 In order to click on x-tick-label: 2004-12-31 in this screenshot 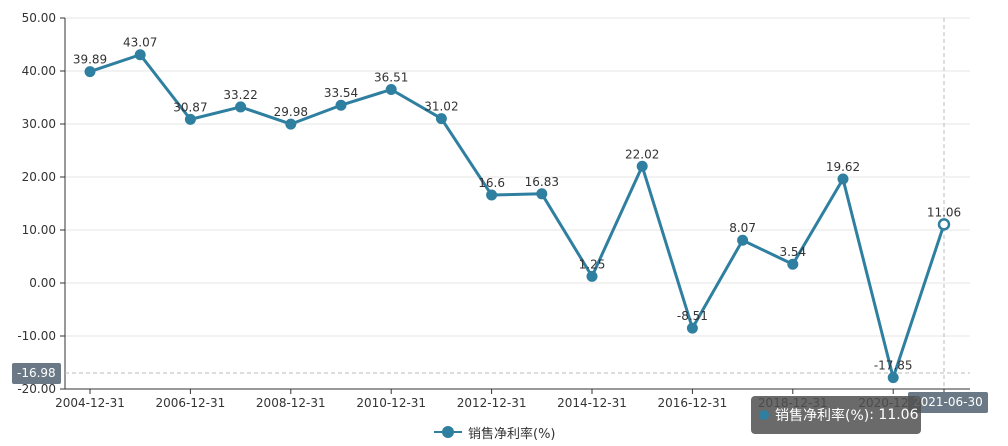, I will do `click(90, 403)`.